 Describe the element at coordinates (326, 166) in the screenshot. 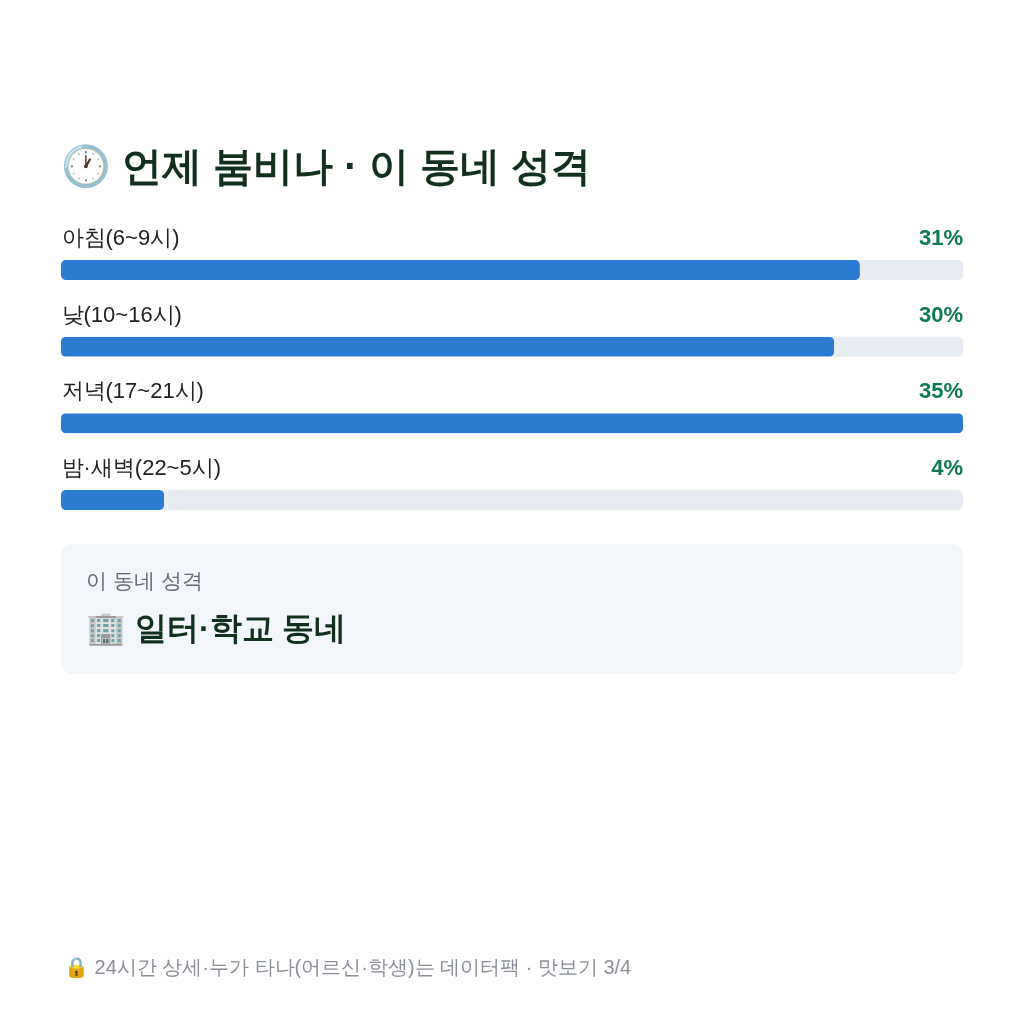

I see `chart-title: 🕐 언제 붐비나 · 이 동네 성격` at that location.